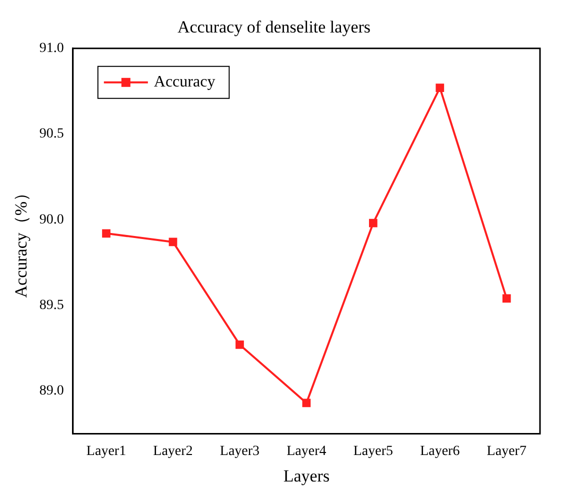 This screenshot has height=499, width=562. Describe the element at coordinates (306, 476) in the screenshot. I see `x-axis-title: Layers` at that location.